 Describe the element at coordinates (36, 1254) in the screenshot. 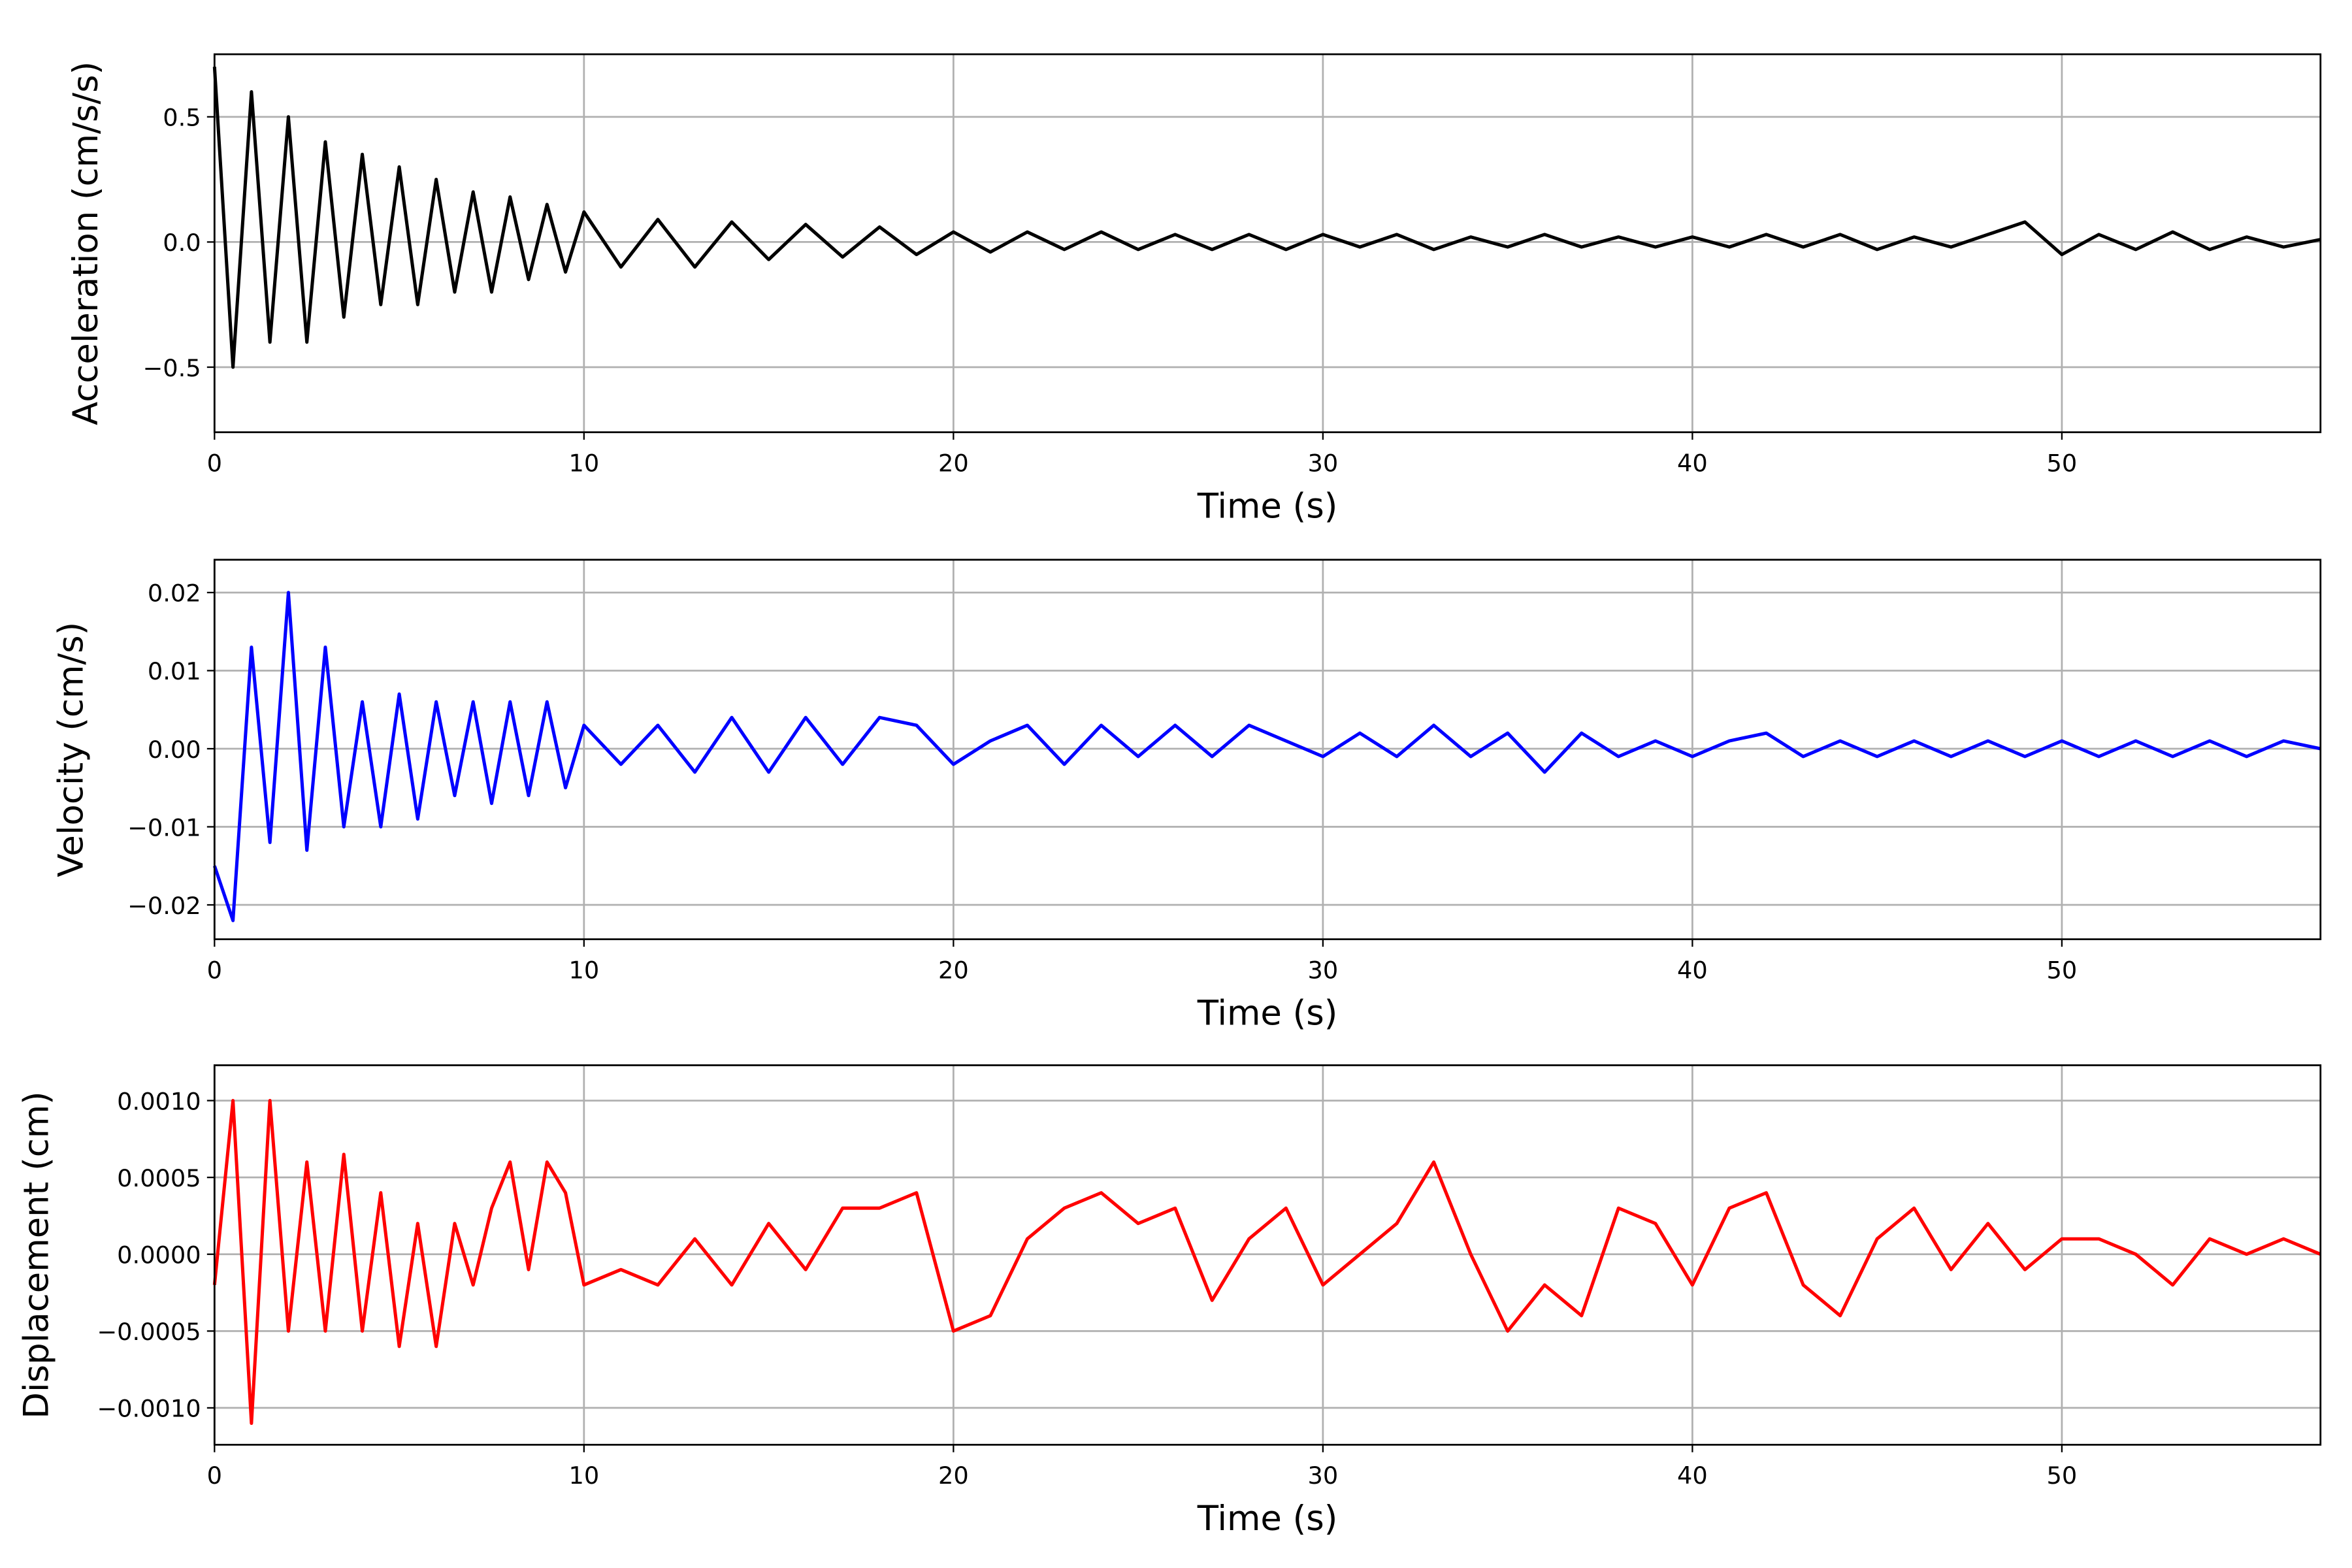

I see `y-axis-label: Displacement (cm)` at that location.